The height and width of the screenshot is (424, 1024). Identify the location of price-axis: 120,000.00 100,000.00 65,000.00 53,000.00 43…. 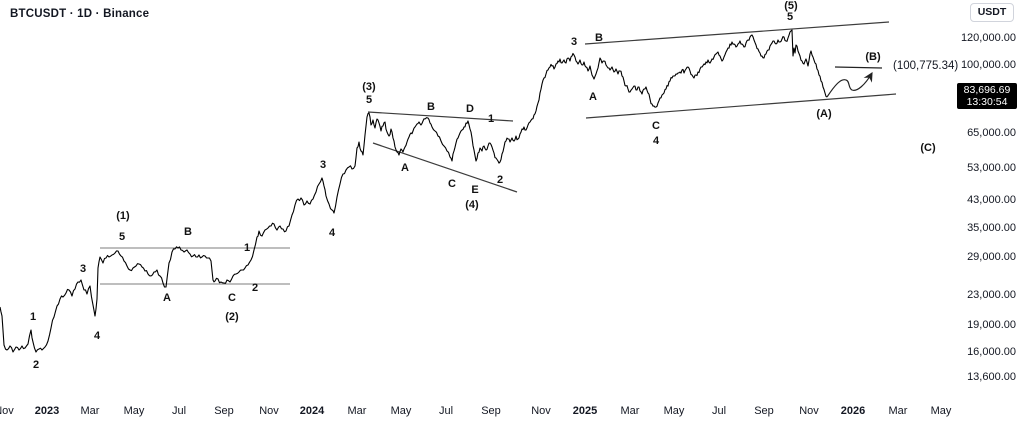
(984, 200).